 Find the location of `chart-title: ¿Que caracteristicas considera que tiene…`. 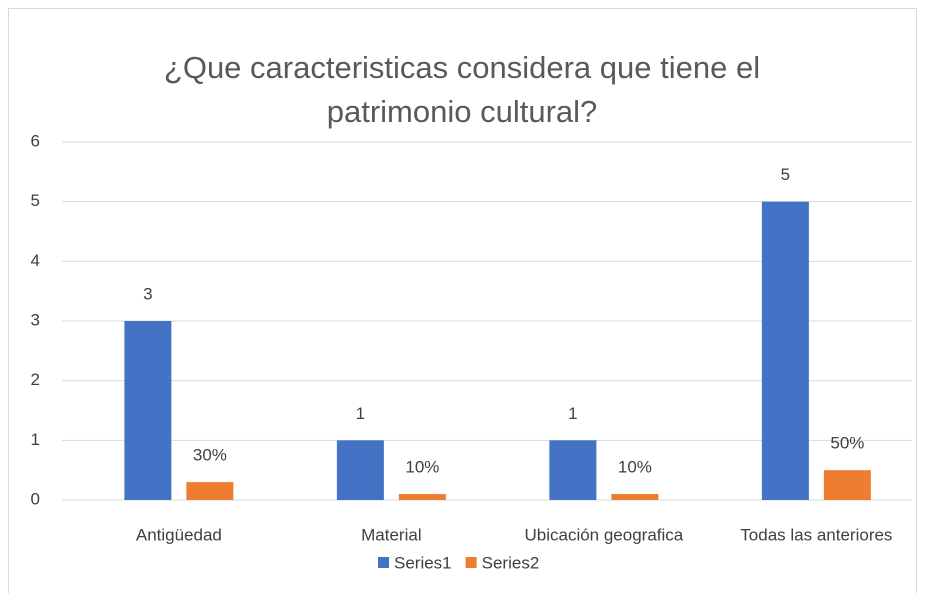

chart-title: ¿Que caracteristicas considera que tiene… is located at coordinates (462, 89).